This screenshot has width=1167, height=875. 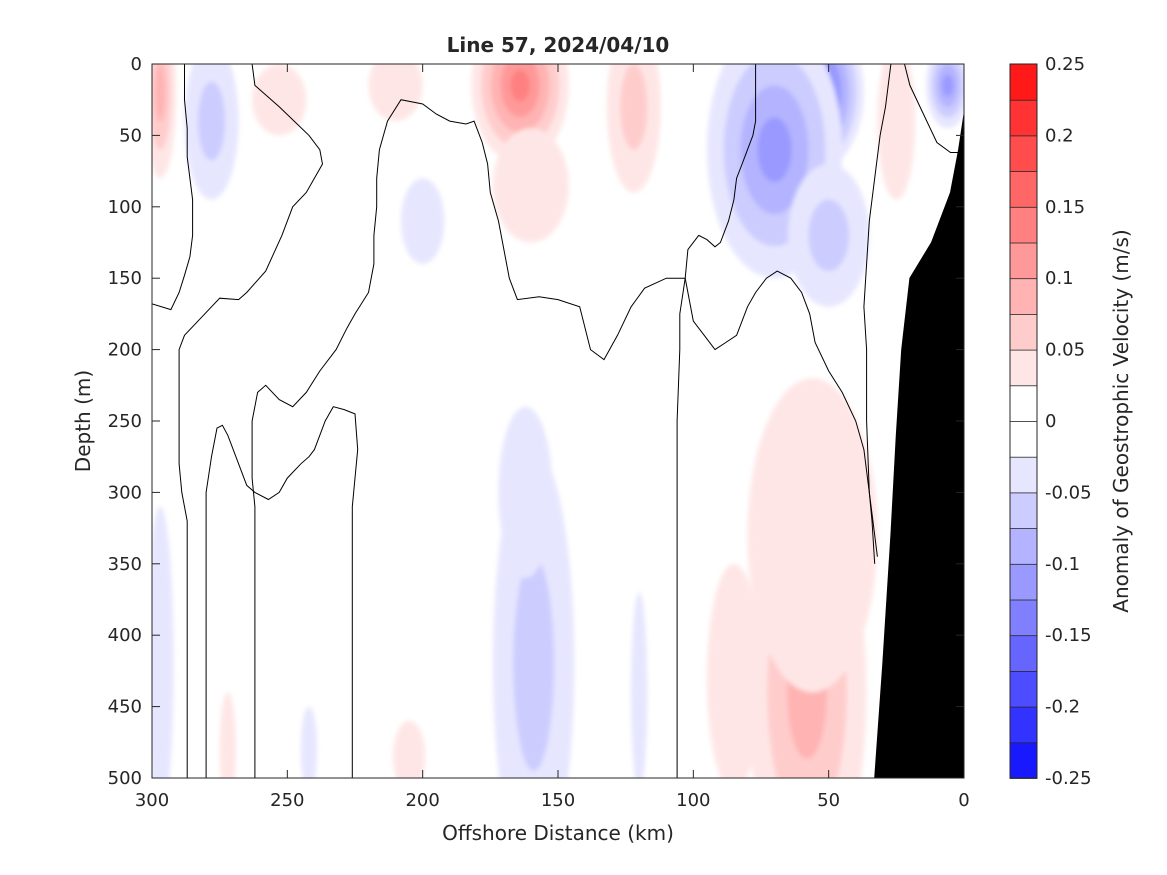 I want to click on colorbar-tick-label: 0.25, so click(x=1065, y=64).